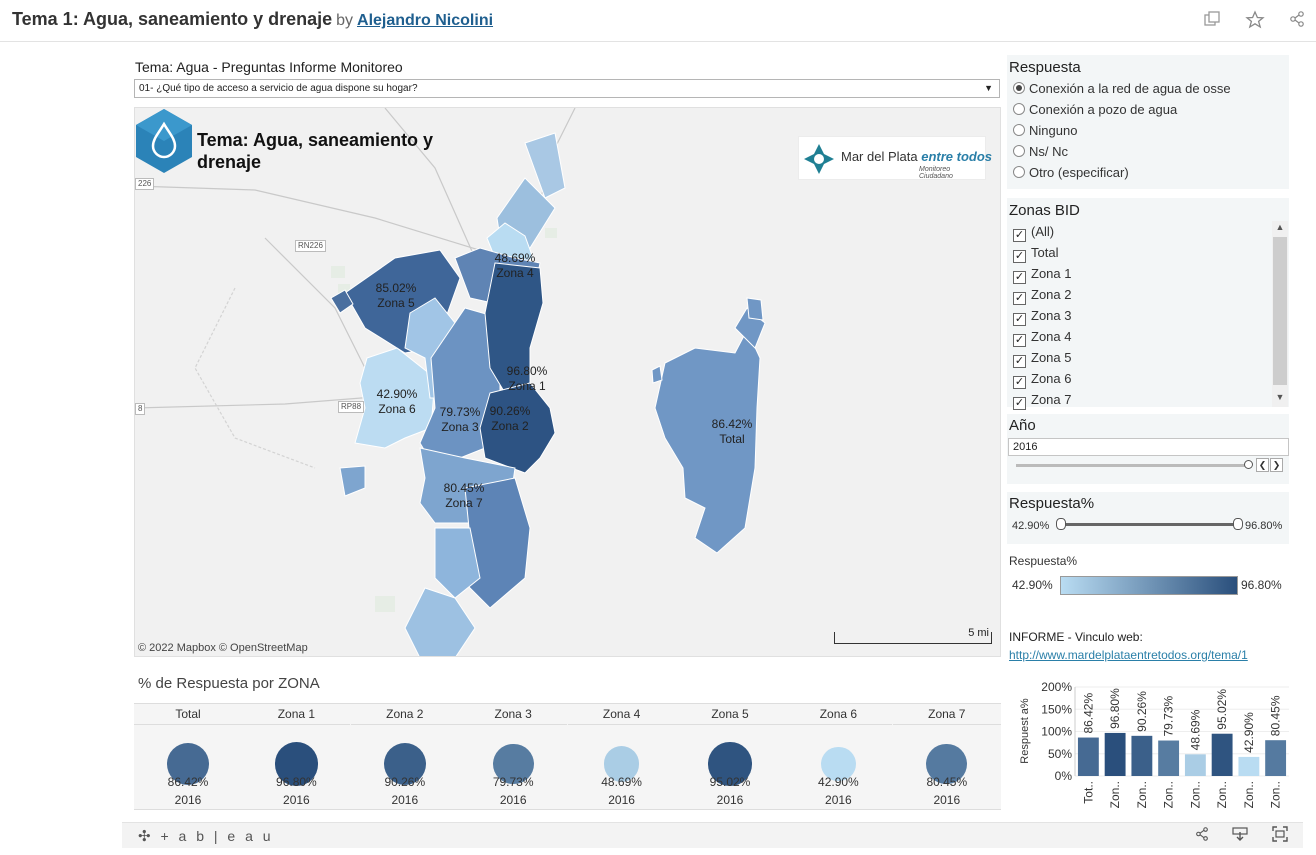  What do you see at coordinates (1061, 524) in the screenshot?
I see `range-min-knob` at bounding box center [1061, 524].